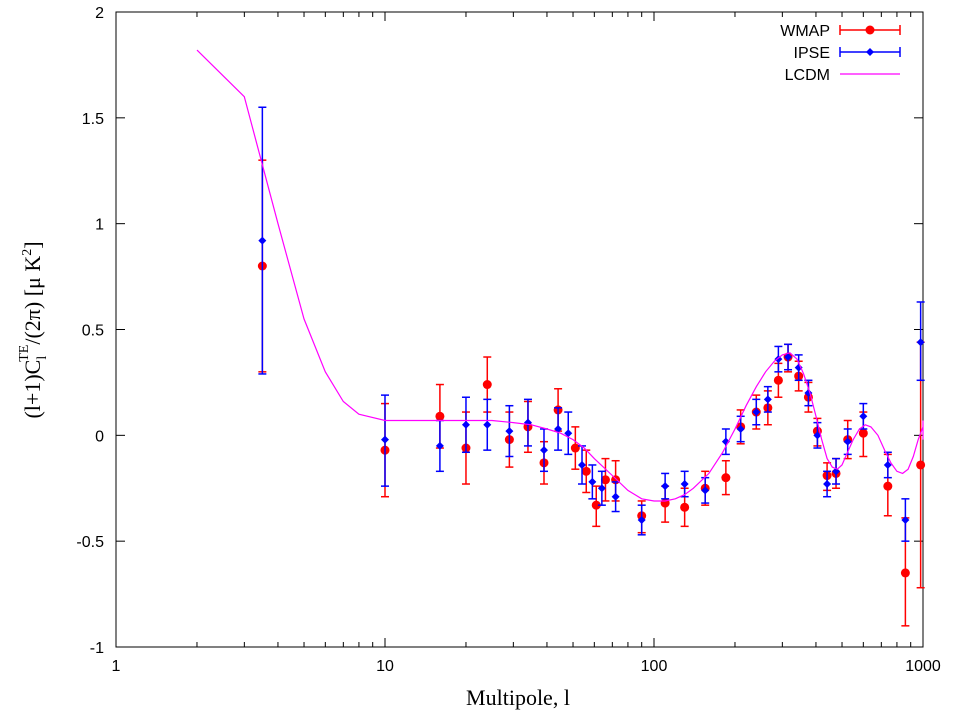 This screenshot has width=955, height=716. Describe the element at coordinates (32, 300) in the screenshot. I see `y-axis-title-mid: /(2π) [μ K` at that location.